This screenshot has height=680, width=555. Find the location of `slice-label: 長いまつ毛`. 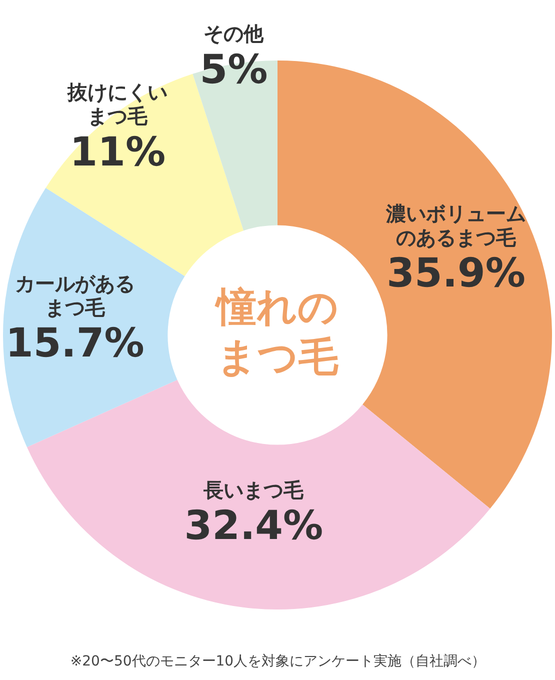

slice-label: 長いまつ毛 is located at coordinates (253, 490).